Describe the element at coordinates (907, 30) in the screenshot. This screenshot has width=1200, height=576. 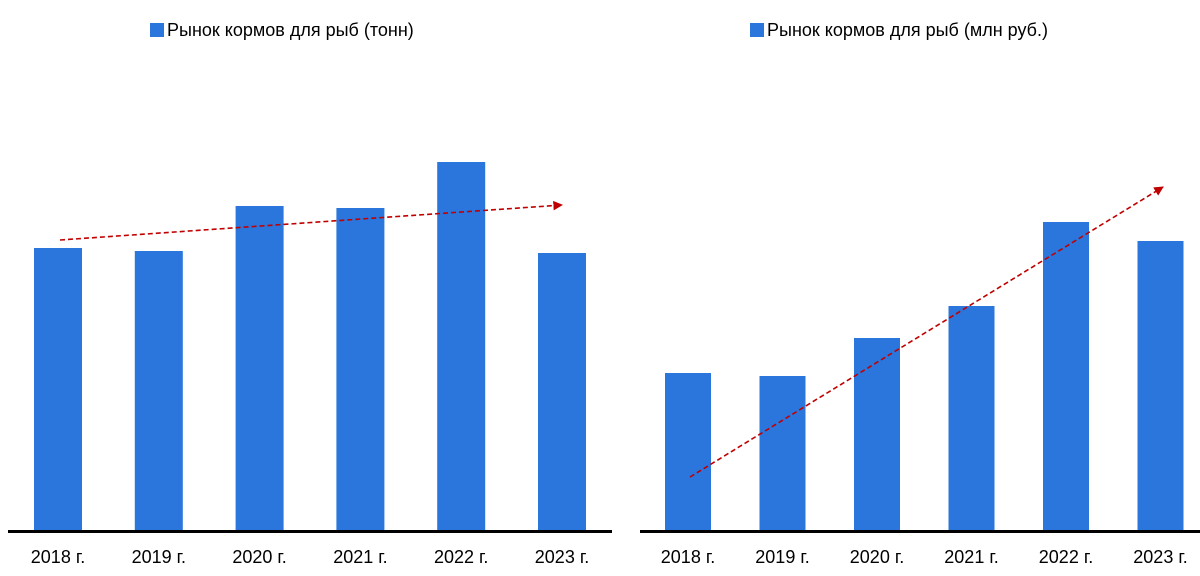
I see `legend-label: Рынок кормов для рыб (млн руб.)` at that location.